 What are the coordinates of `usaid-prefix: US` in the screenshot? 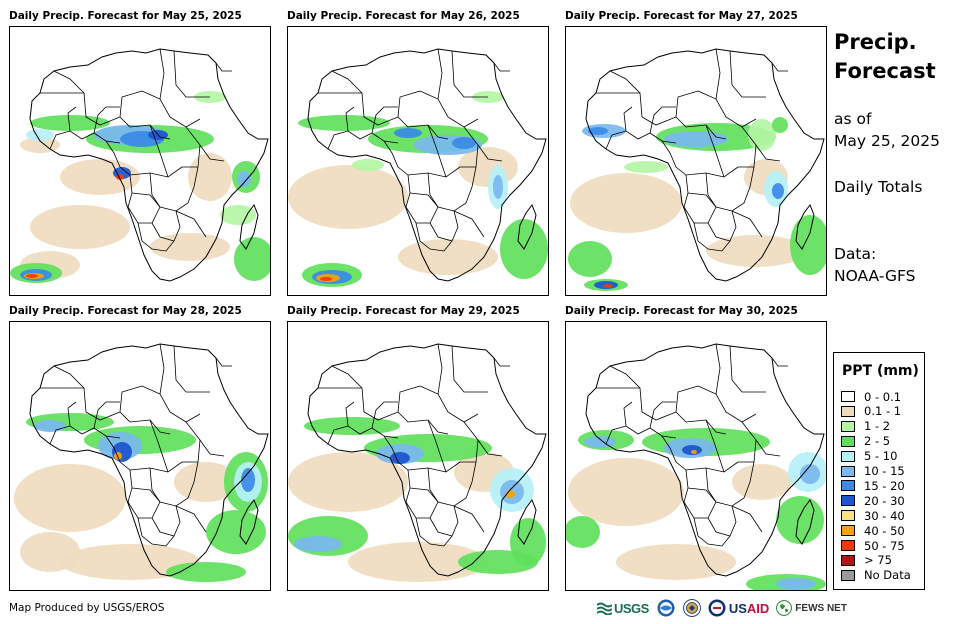 It's located at (737, 608).